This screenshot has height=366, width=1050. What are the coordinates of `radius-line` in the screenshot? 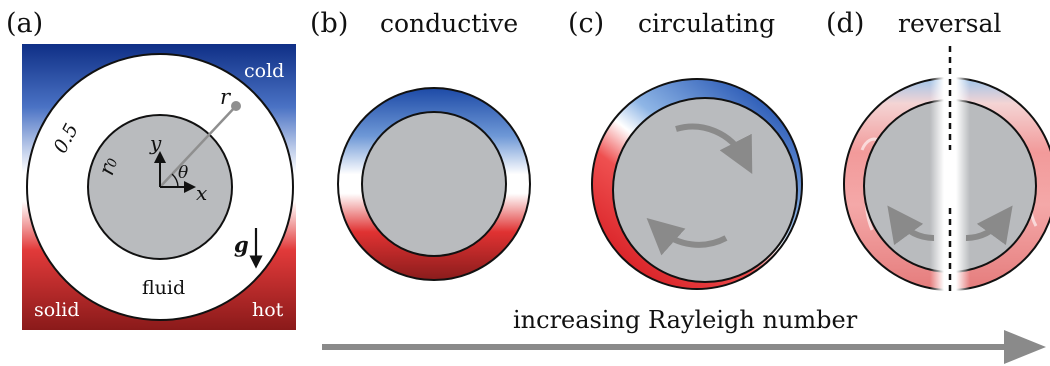 It's located at (198, 146).